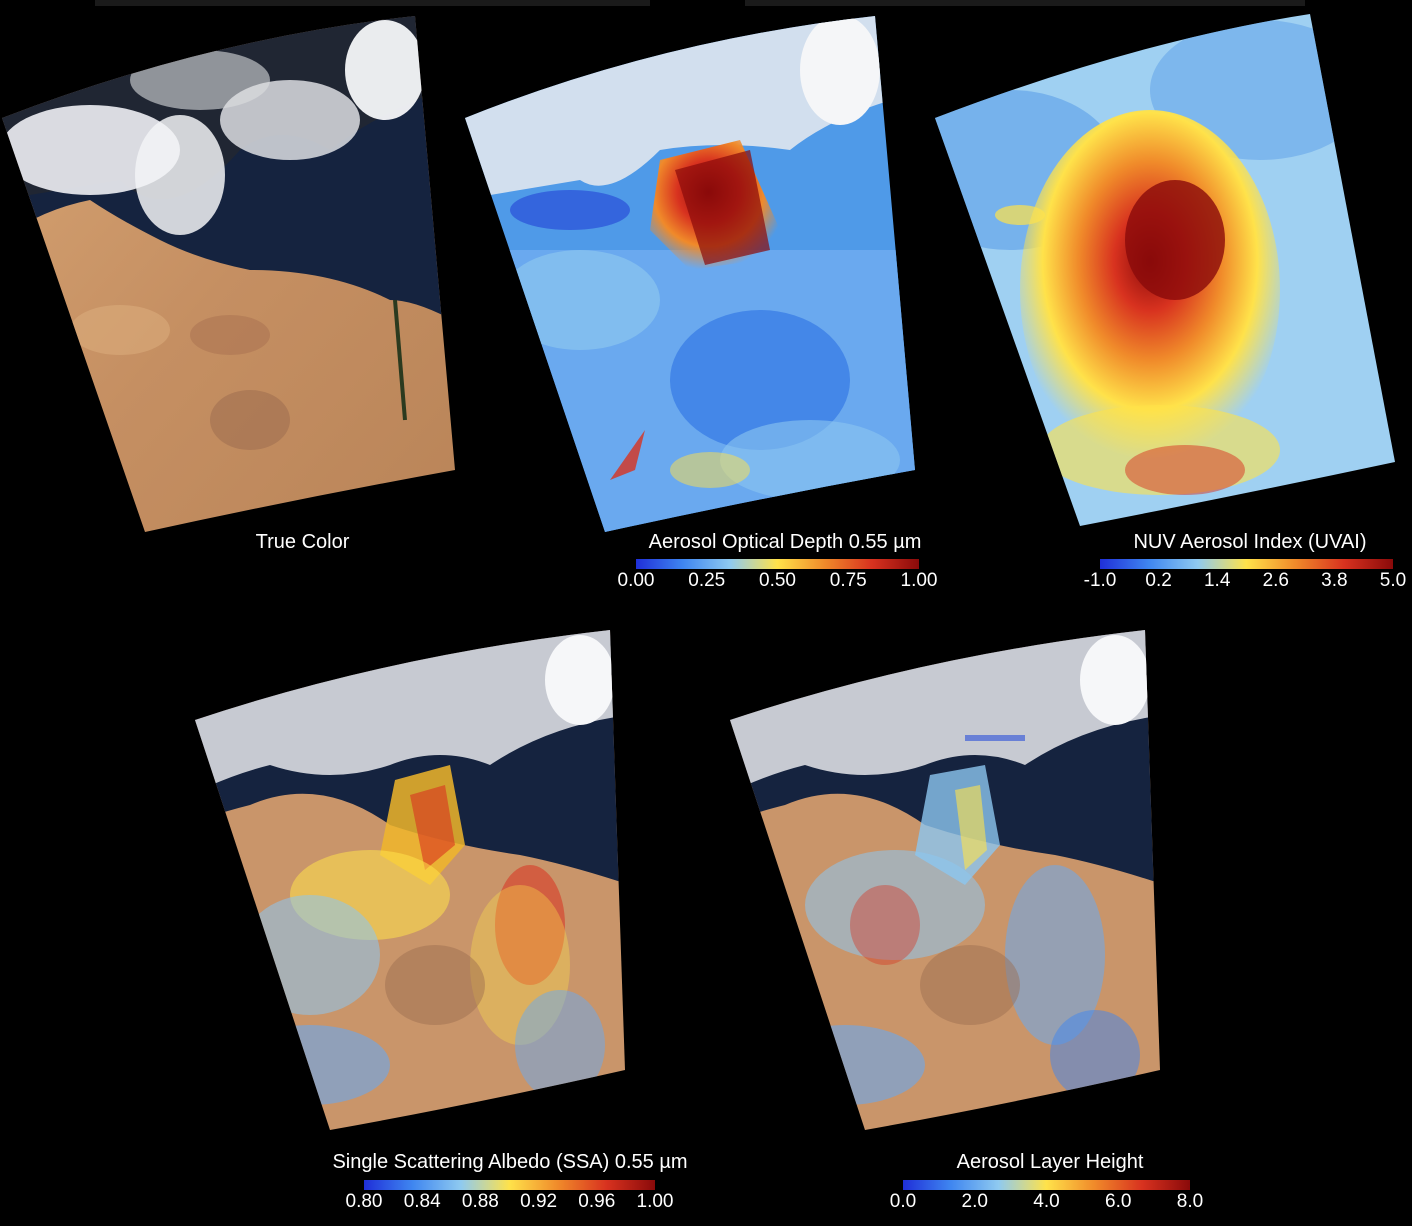 The image size is (1412, 1226). Describe the element at coordinates (510, 1162) in the screenshot. I see `panel-caption-ssa: Single Scattering Albedo (SSA) 0.55 µm` at that location.